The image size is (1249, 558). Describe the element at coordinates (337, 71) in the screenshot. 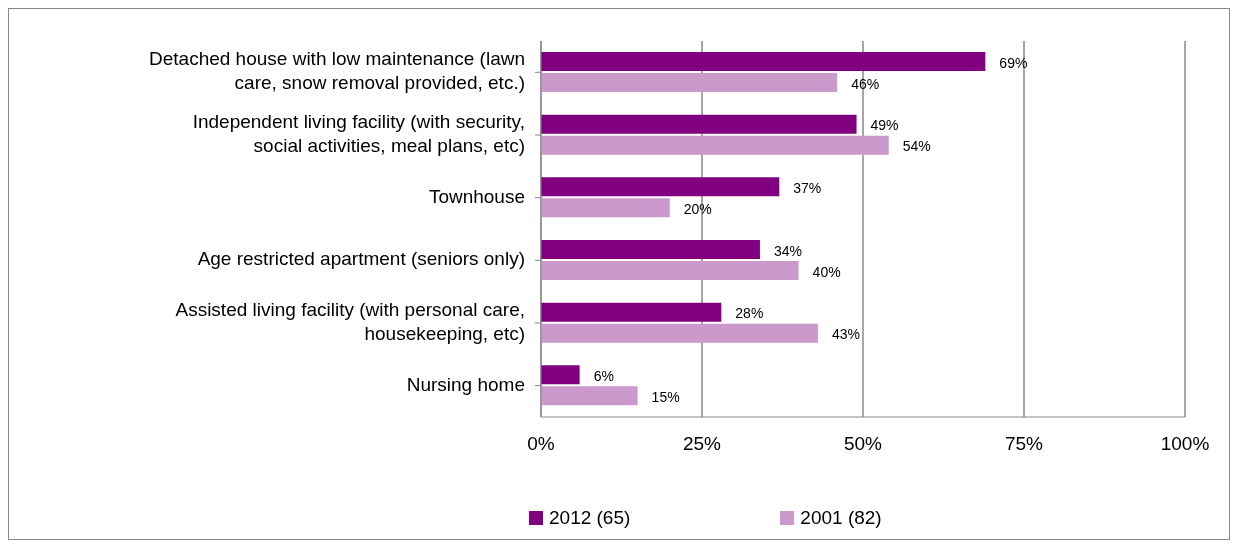

I see `y-tick-label: Detached house with low maintenance (lawn care, snow removal provided, etc.)` at that location.